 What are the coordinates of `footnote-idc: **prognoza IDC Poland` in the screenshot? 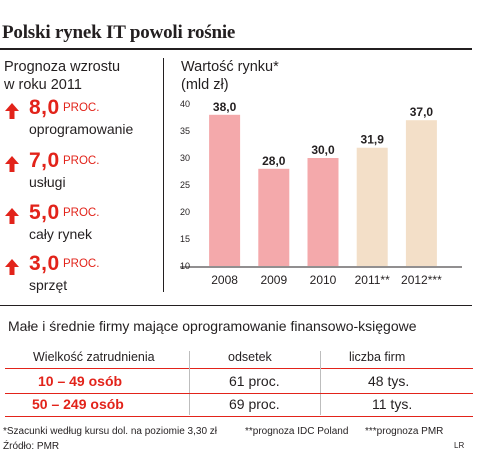 It's located at (297, 431).